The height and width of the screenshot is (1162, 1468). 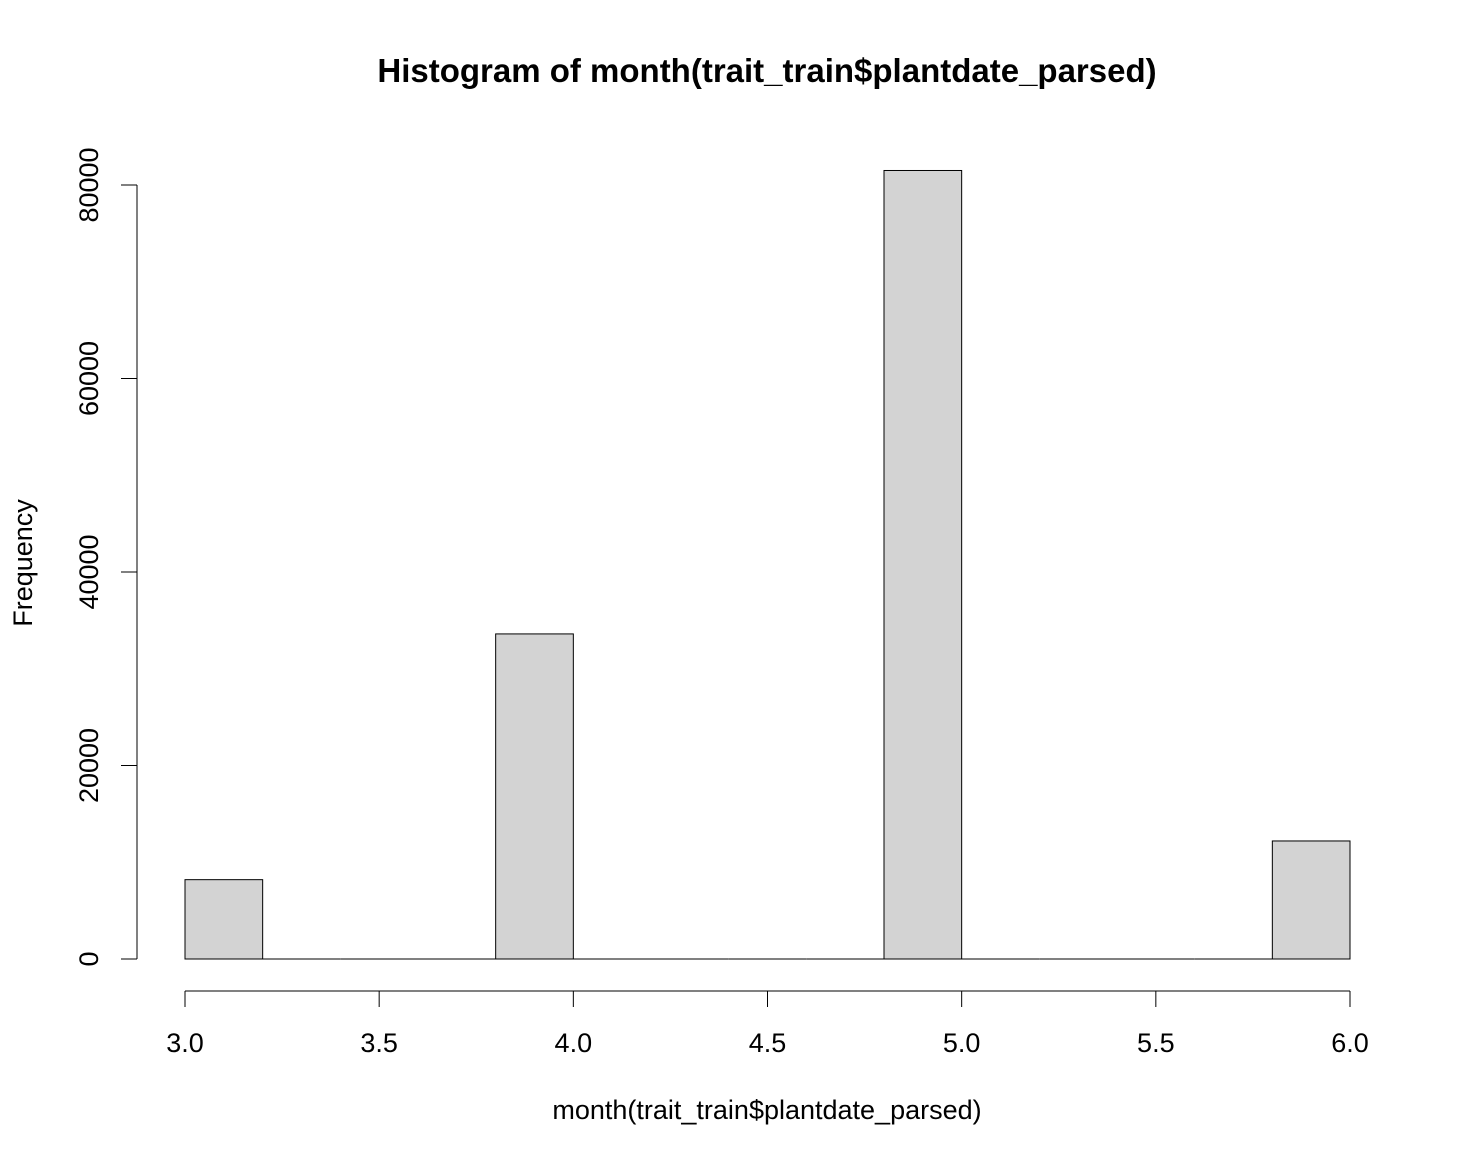 I want to click on y-axis-title: Frequency, so click(x=23, y=563).